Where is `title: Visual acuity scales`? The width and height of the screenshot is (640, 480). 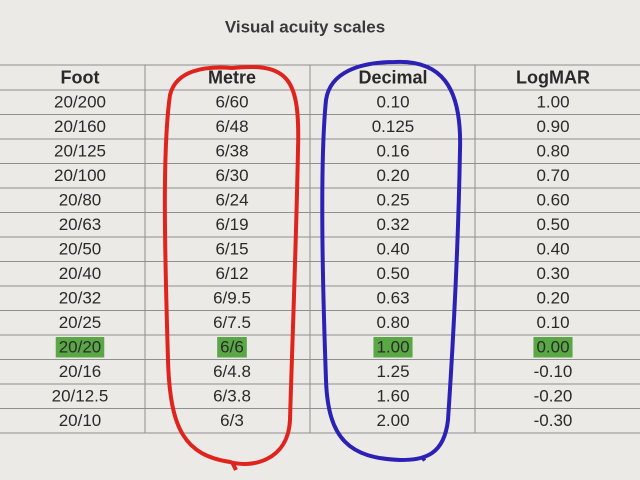
title: Visual acuity scales is located at coordinates (305, 26).